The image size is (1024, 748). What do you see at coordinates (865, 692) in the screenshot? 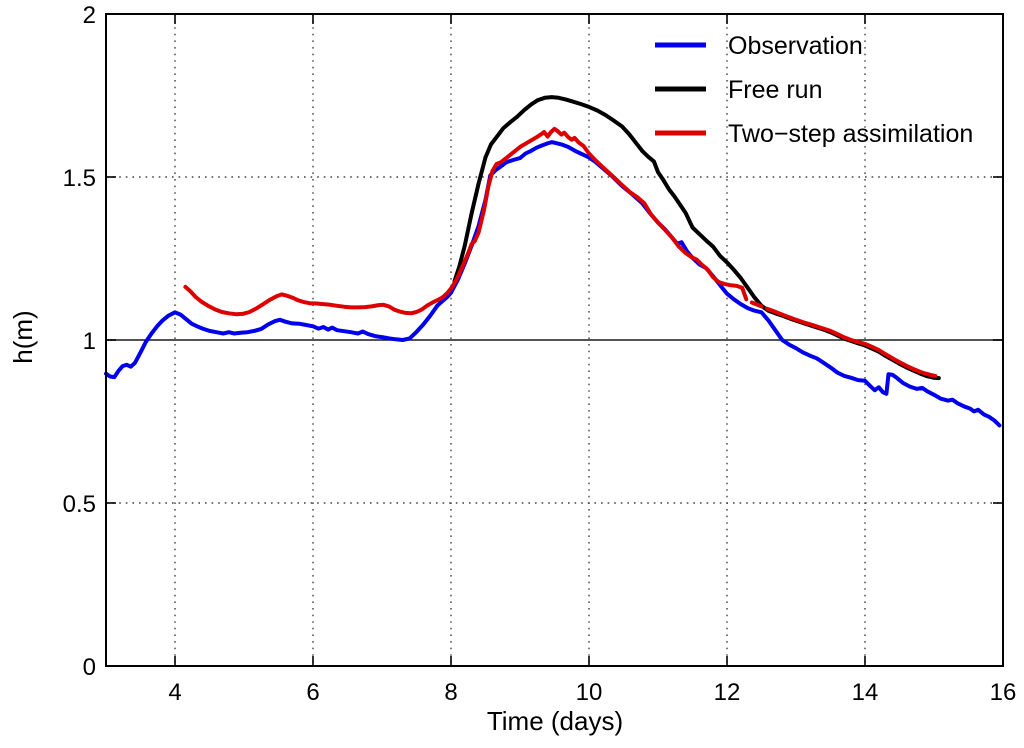
I see `x-tick-label-14: 14` at bounding box center [865, 692].